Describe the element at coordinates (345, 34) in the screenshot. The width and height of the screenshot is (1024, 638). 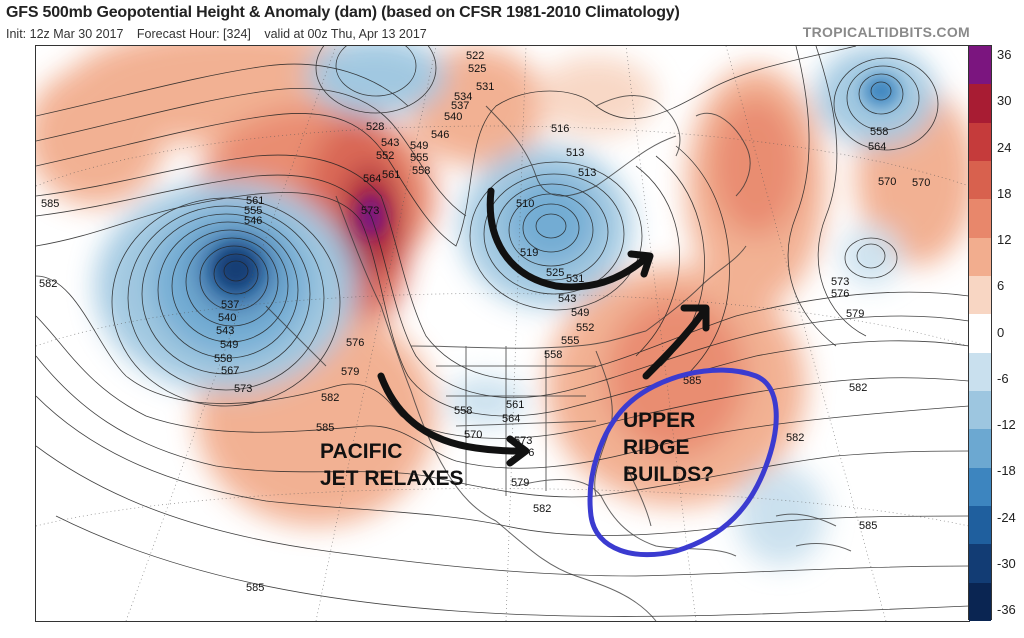
I see `valid-time: valid at 00z Thu, Apr 13 2017` at that location.